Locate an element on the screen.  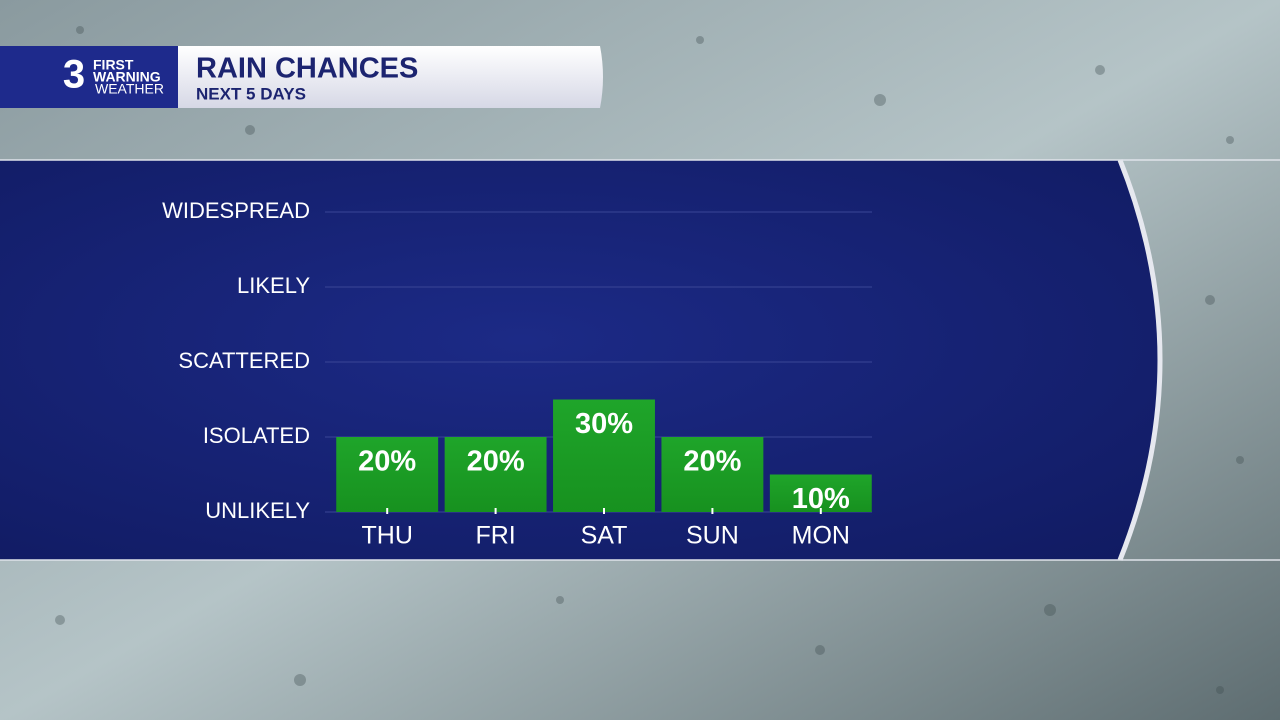
chart-subtitle: NEXT 5 DAYS is located at coordinates (251, 93).